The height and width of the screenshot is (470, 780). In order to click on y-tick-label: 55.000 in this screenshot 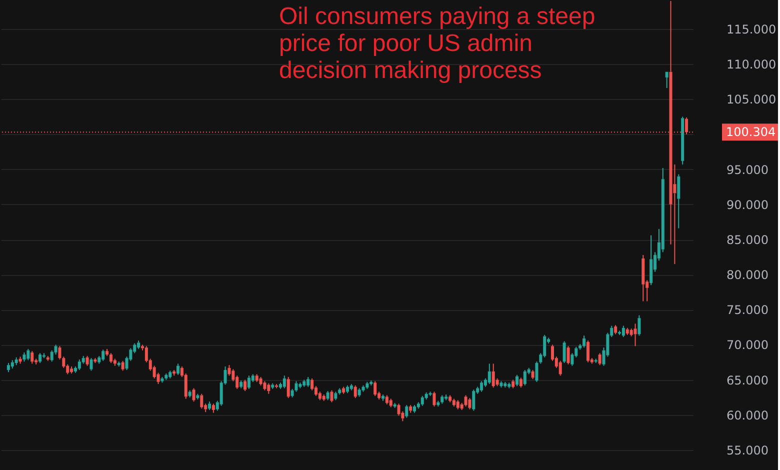, I will do `click(747, 450)`.